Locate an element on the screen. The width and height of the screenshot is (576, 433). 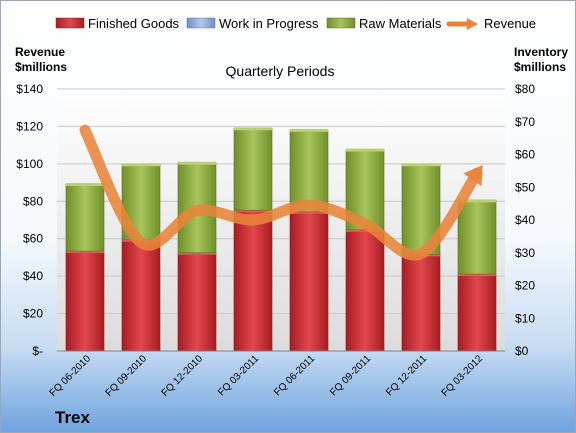
left-tick-label: $100 is located at coordinates (29, 164).